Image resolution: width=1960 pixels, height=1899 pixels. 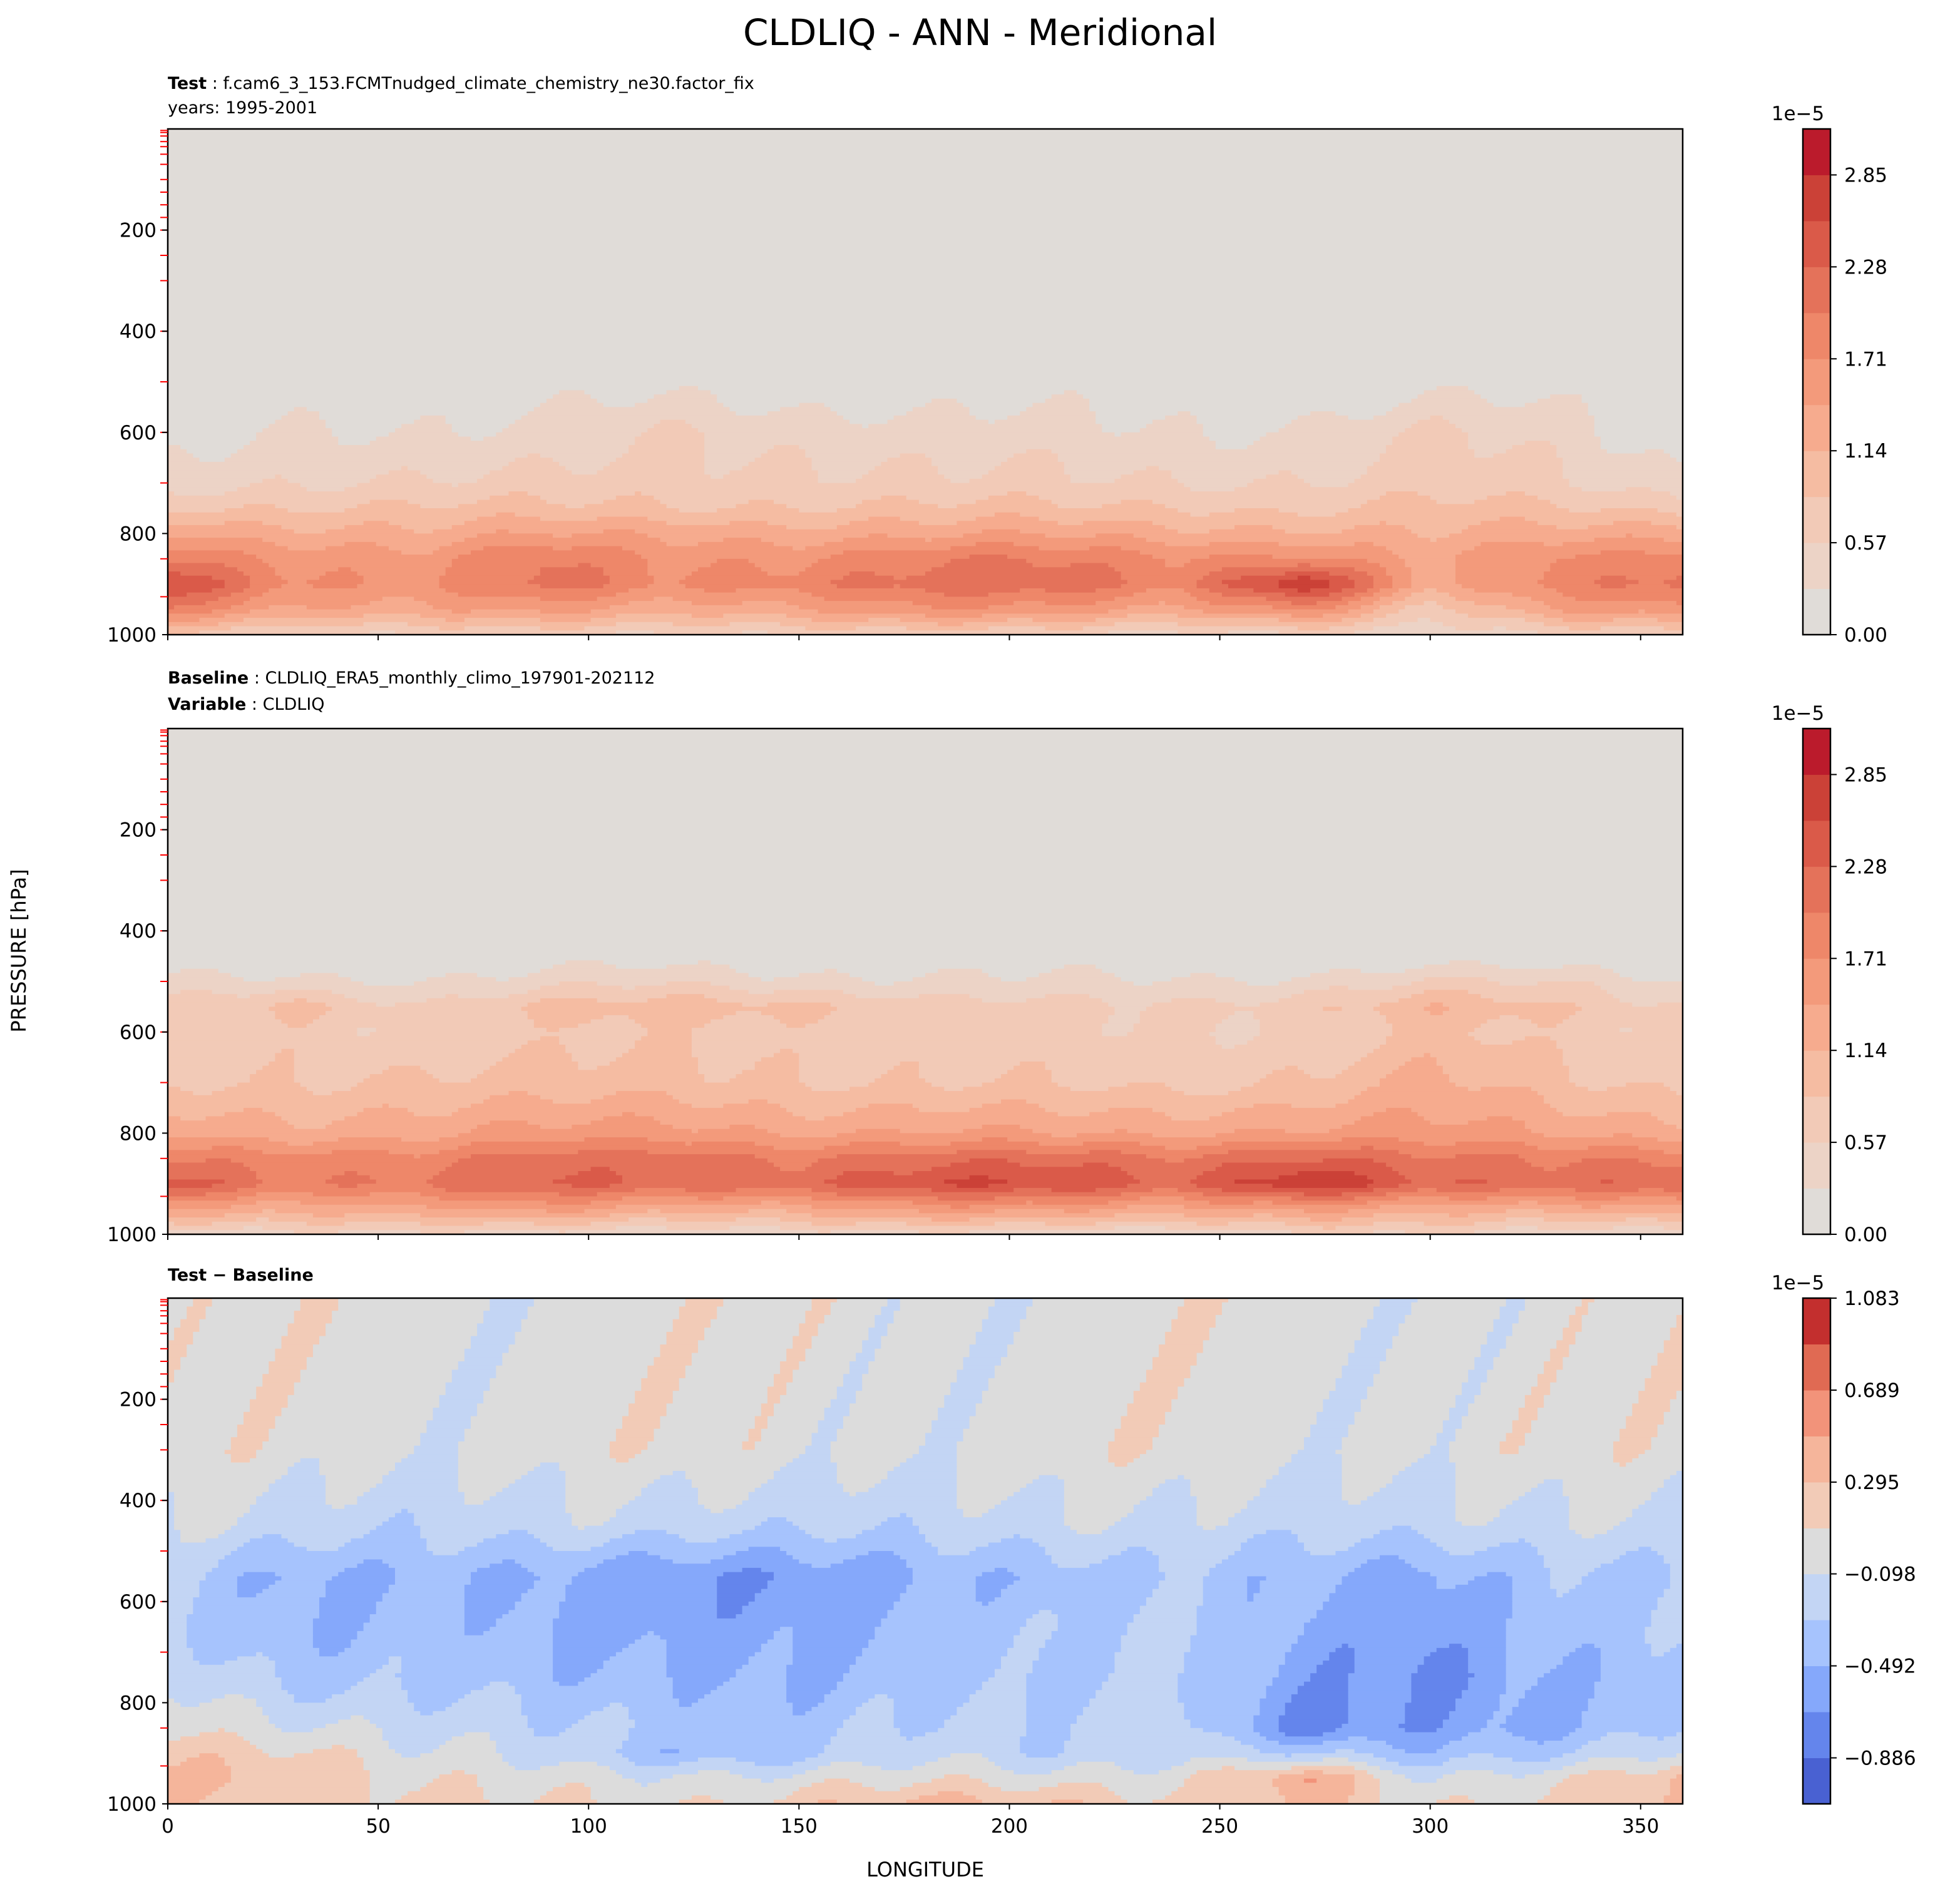 I want to click on x-tick-label: 250, so click(x=1219, y=1826).